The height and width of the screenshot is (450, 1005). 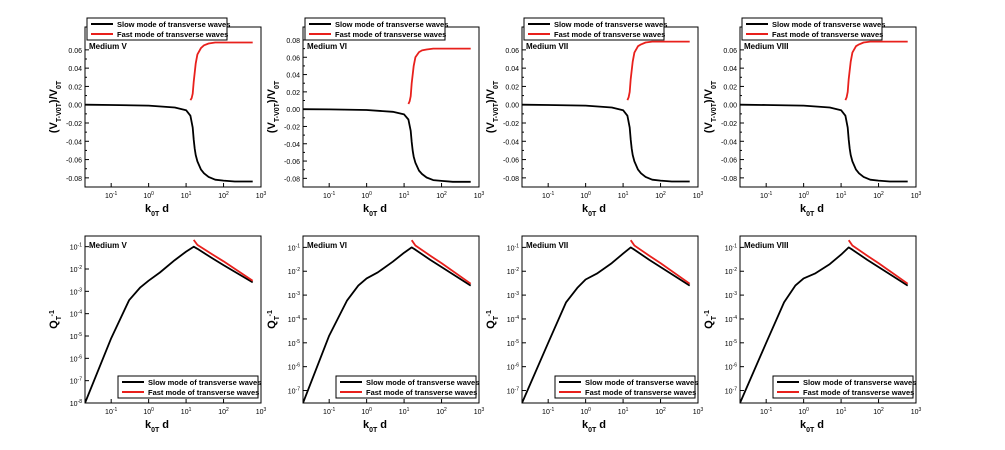 I want to click on medium-label: Medium VIII, so click(x=766, y=245).